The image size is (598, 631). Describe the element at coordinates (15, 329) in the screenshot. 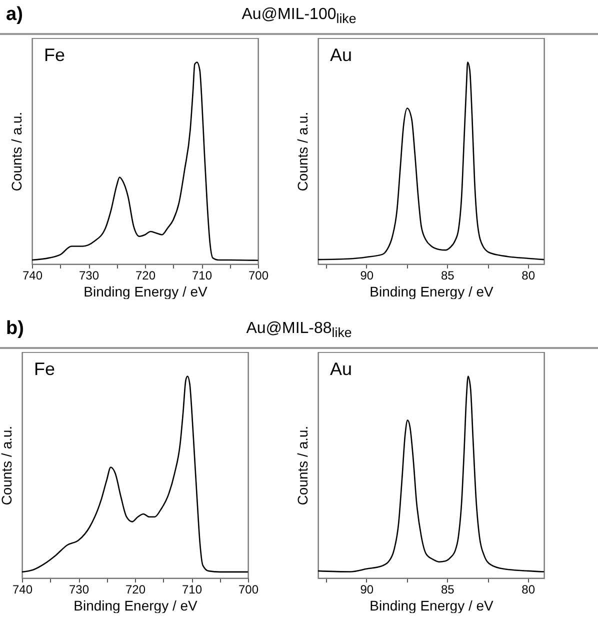

I see `text: b)` at that location.